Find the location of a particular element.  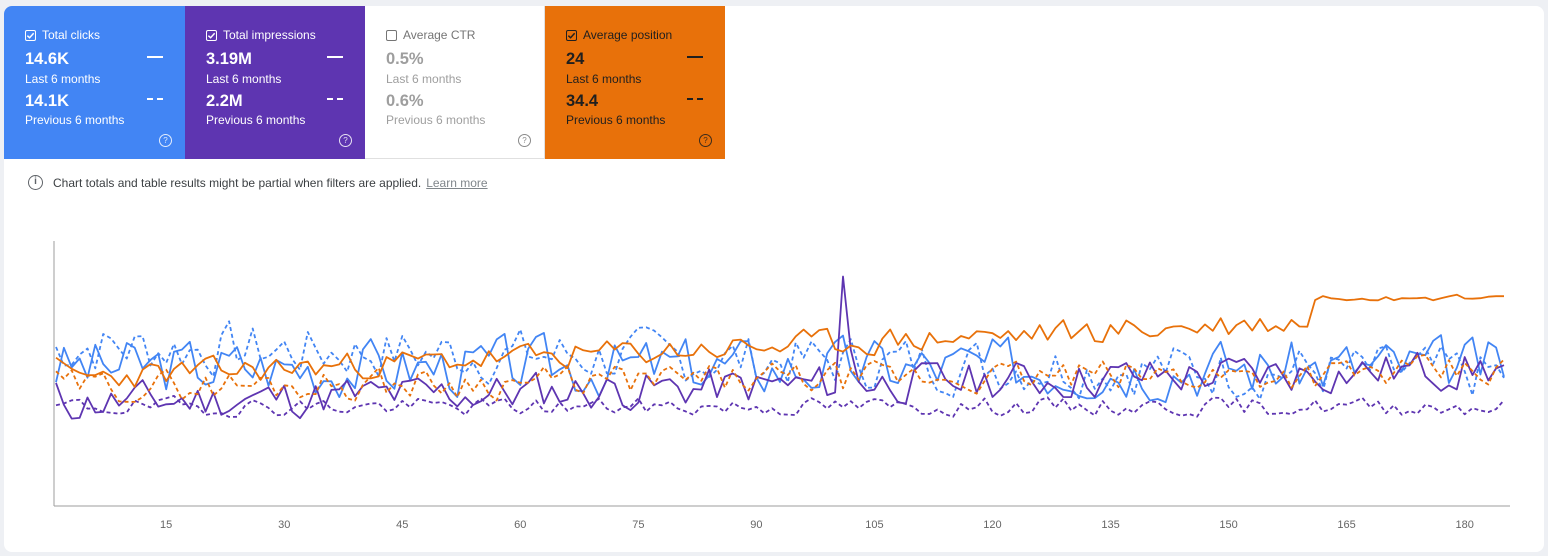

series-line-clicks-previous is located at coordinates (780, 360).